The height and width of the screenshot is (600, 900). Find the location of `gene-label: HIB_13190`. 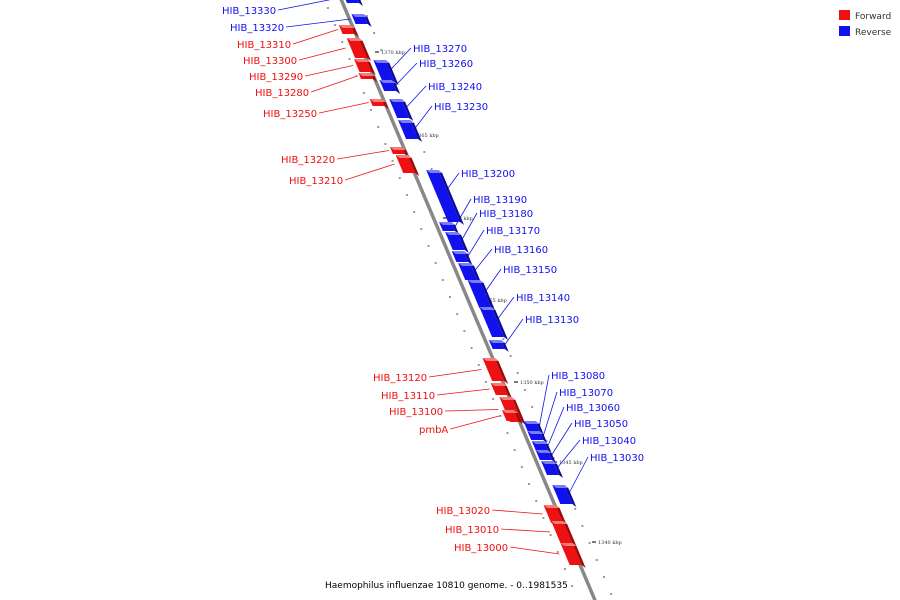

gene-label: HIB_13190 is located at coordinates (500, 200).